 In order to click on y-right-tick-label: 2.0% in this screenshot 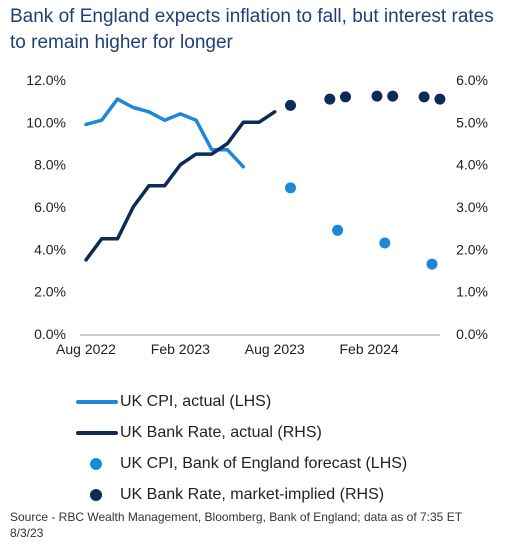, I will do `click(472, 249)`.